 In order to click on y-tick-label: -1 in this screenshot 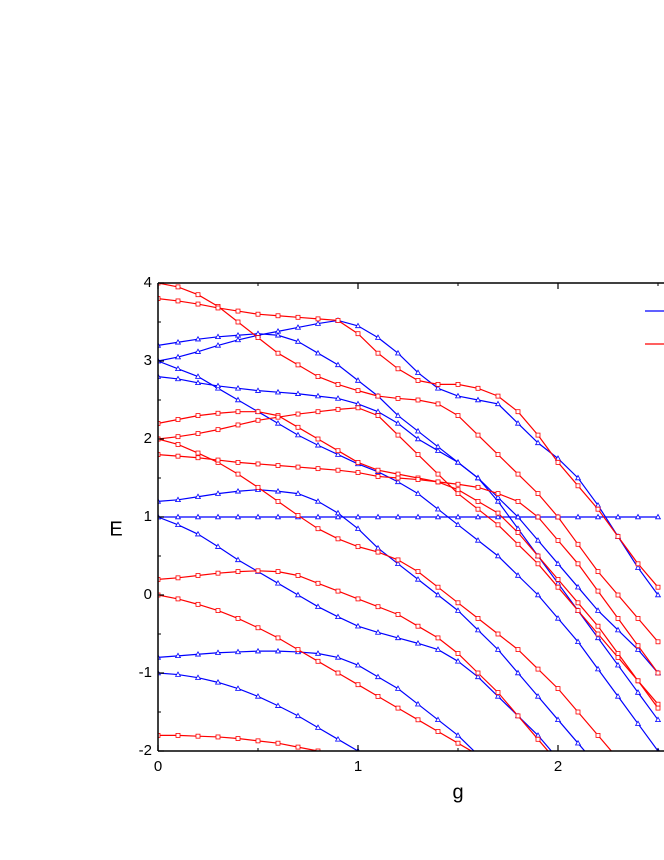, I will do `click(145, 672)`.